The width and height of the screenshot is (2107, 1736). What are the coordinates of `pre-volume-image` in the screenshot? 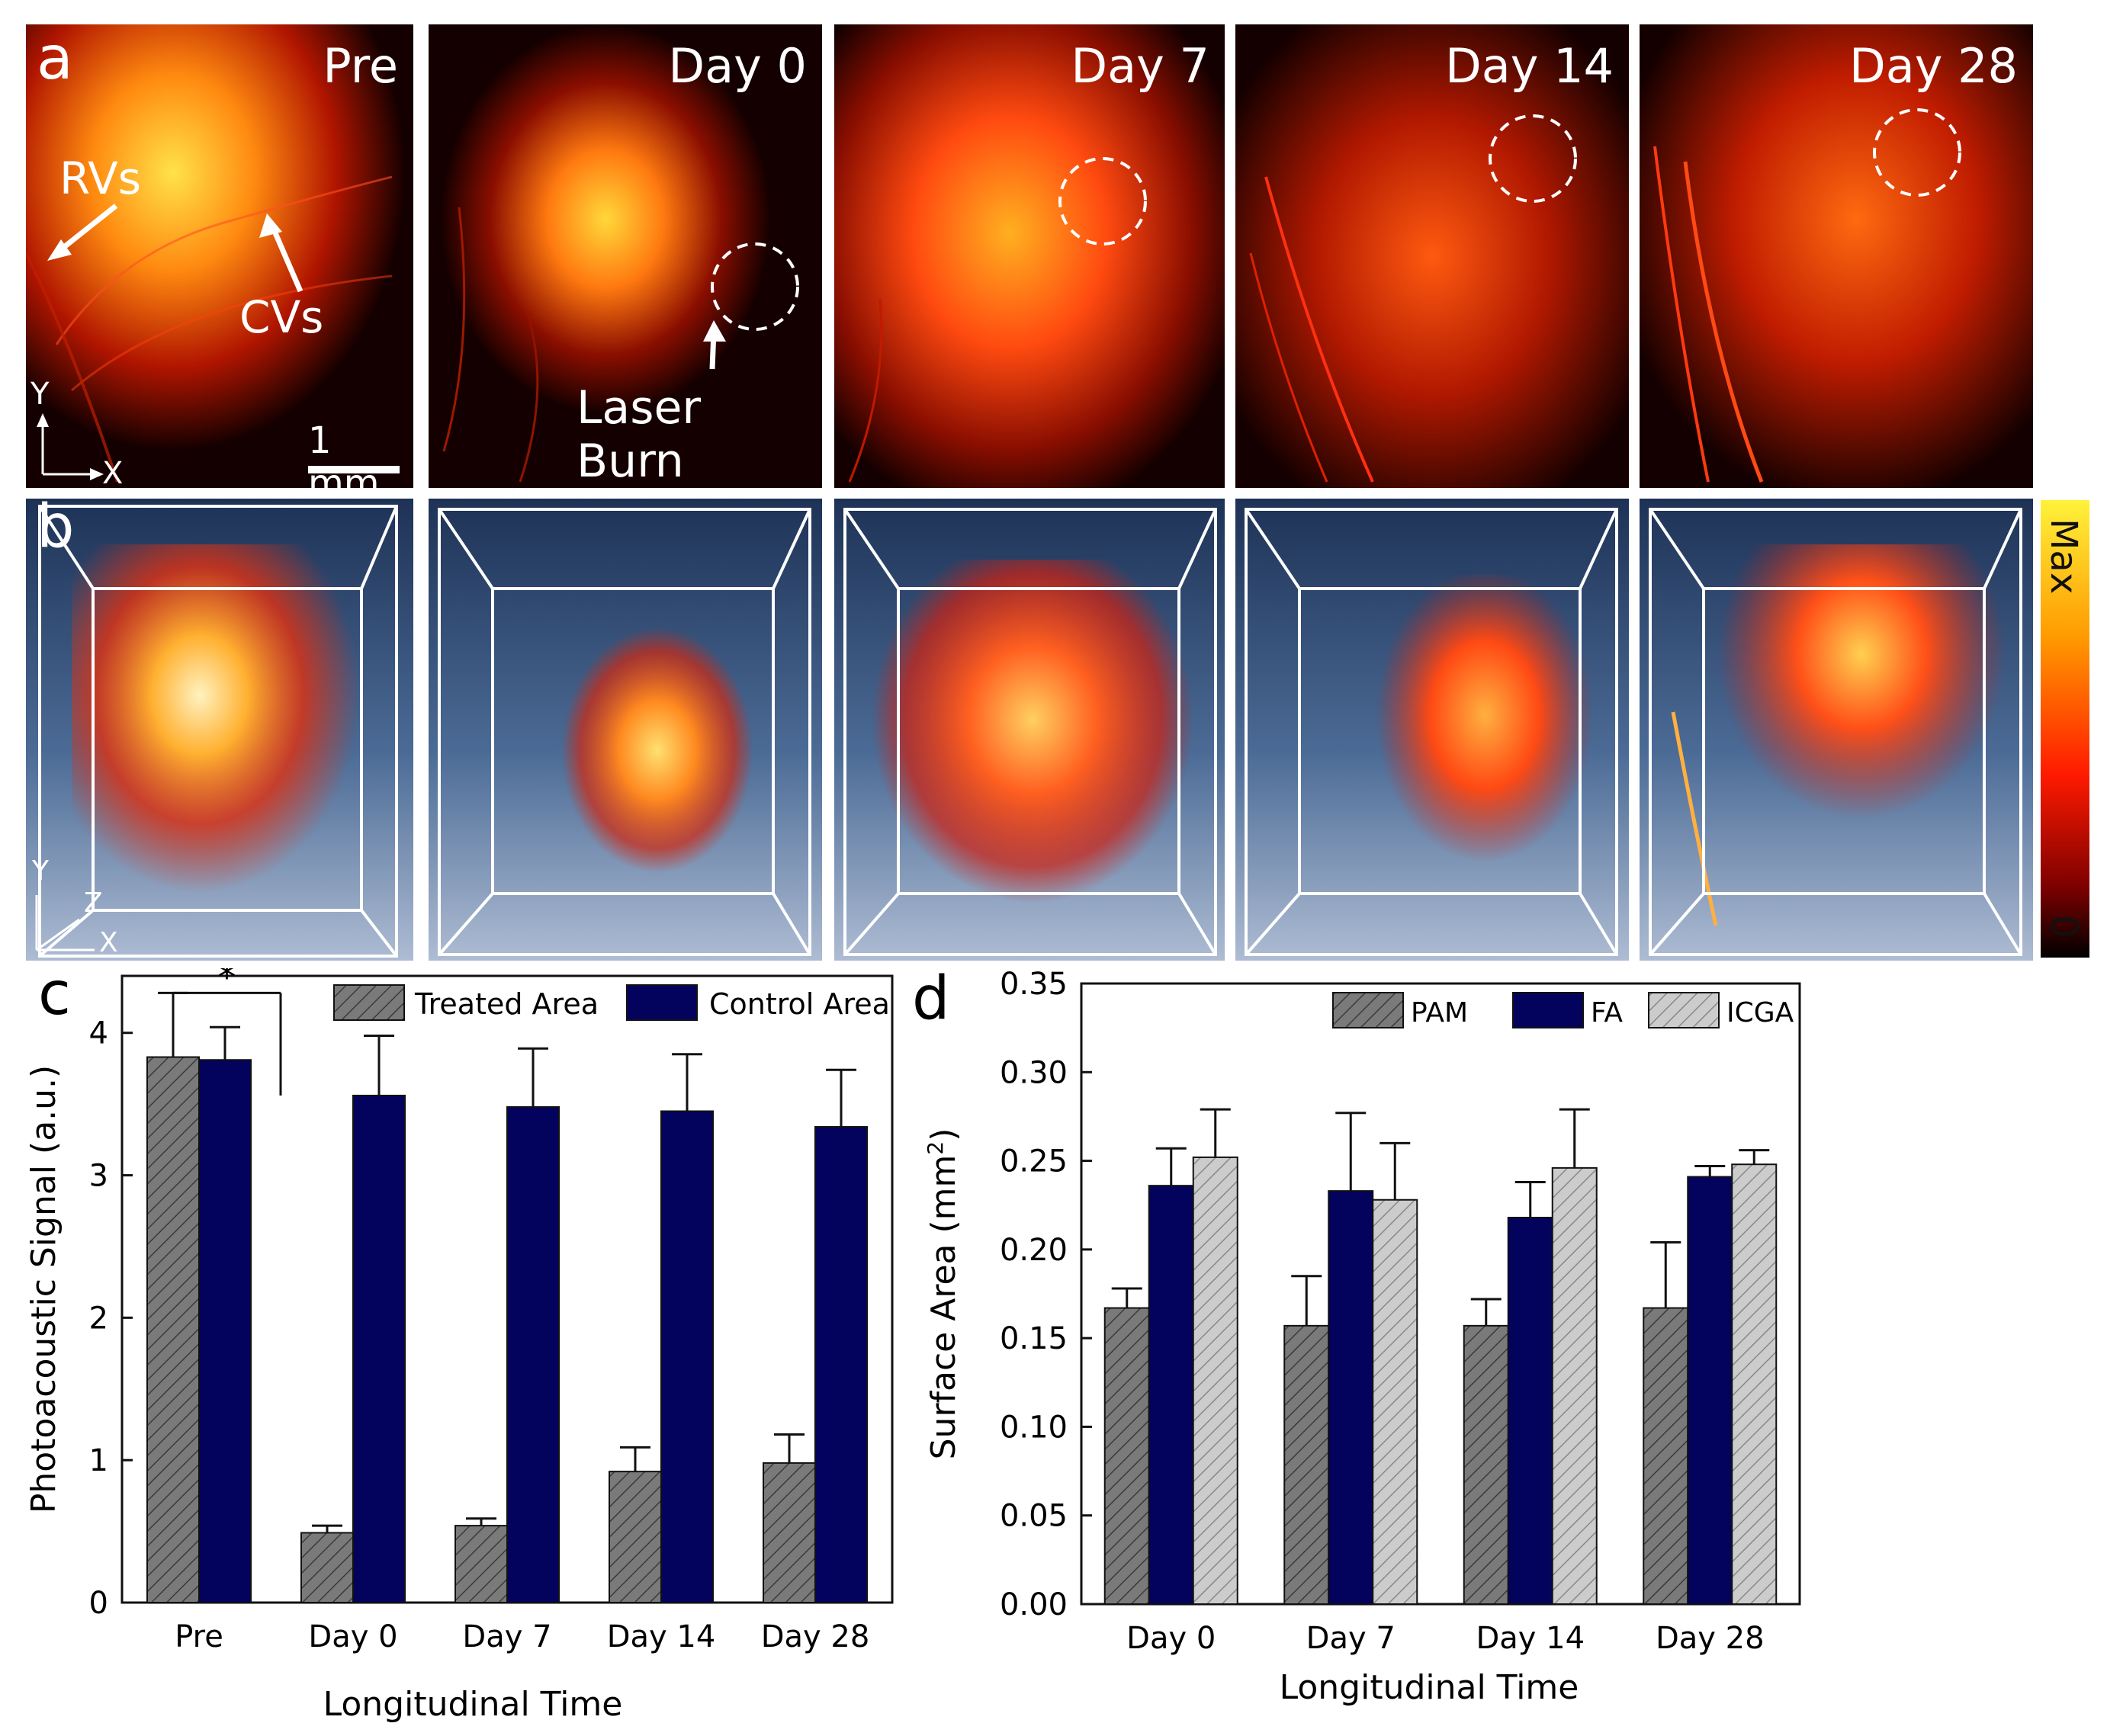 It's located at (217, 731).